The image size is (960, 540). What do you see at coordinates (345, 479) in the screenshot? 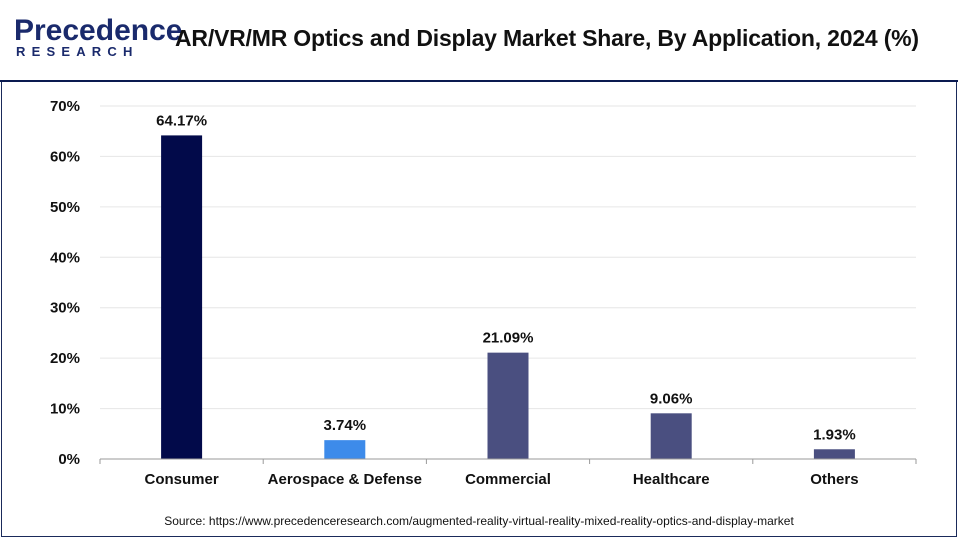
I see `x-tick-label: Aerospace & Defense` at bounding box center [345, 479].